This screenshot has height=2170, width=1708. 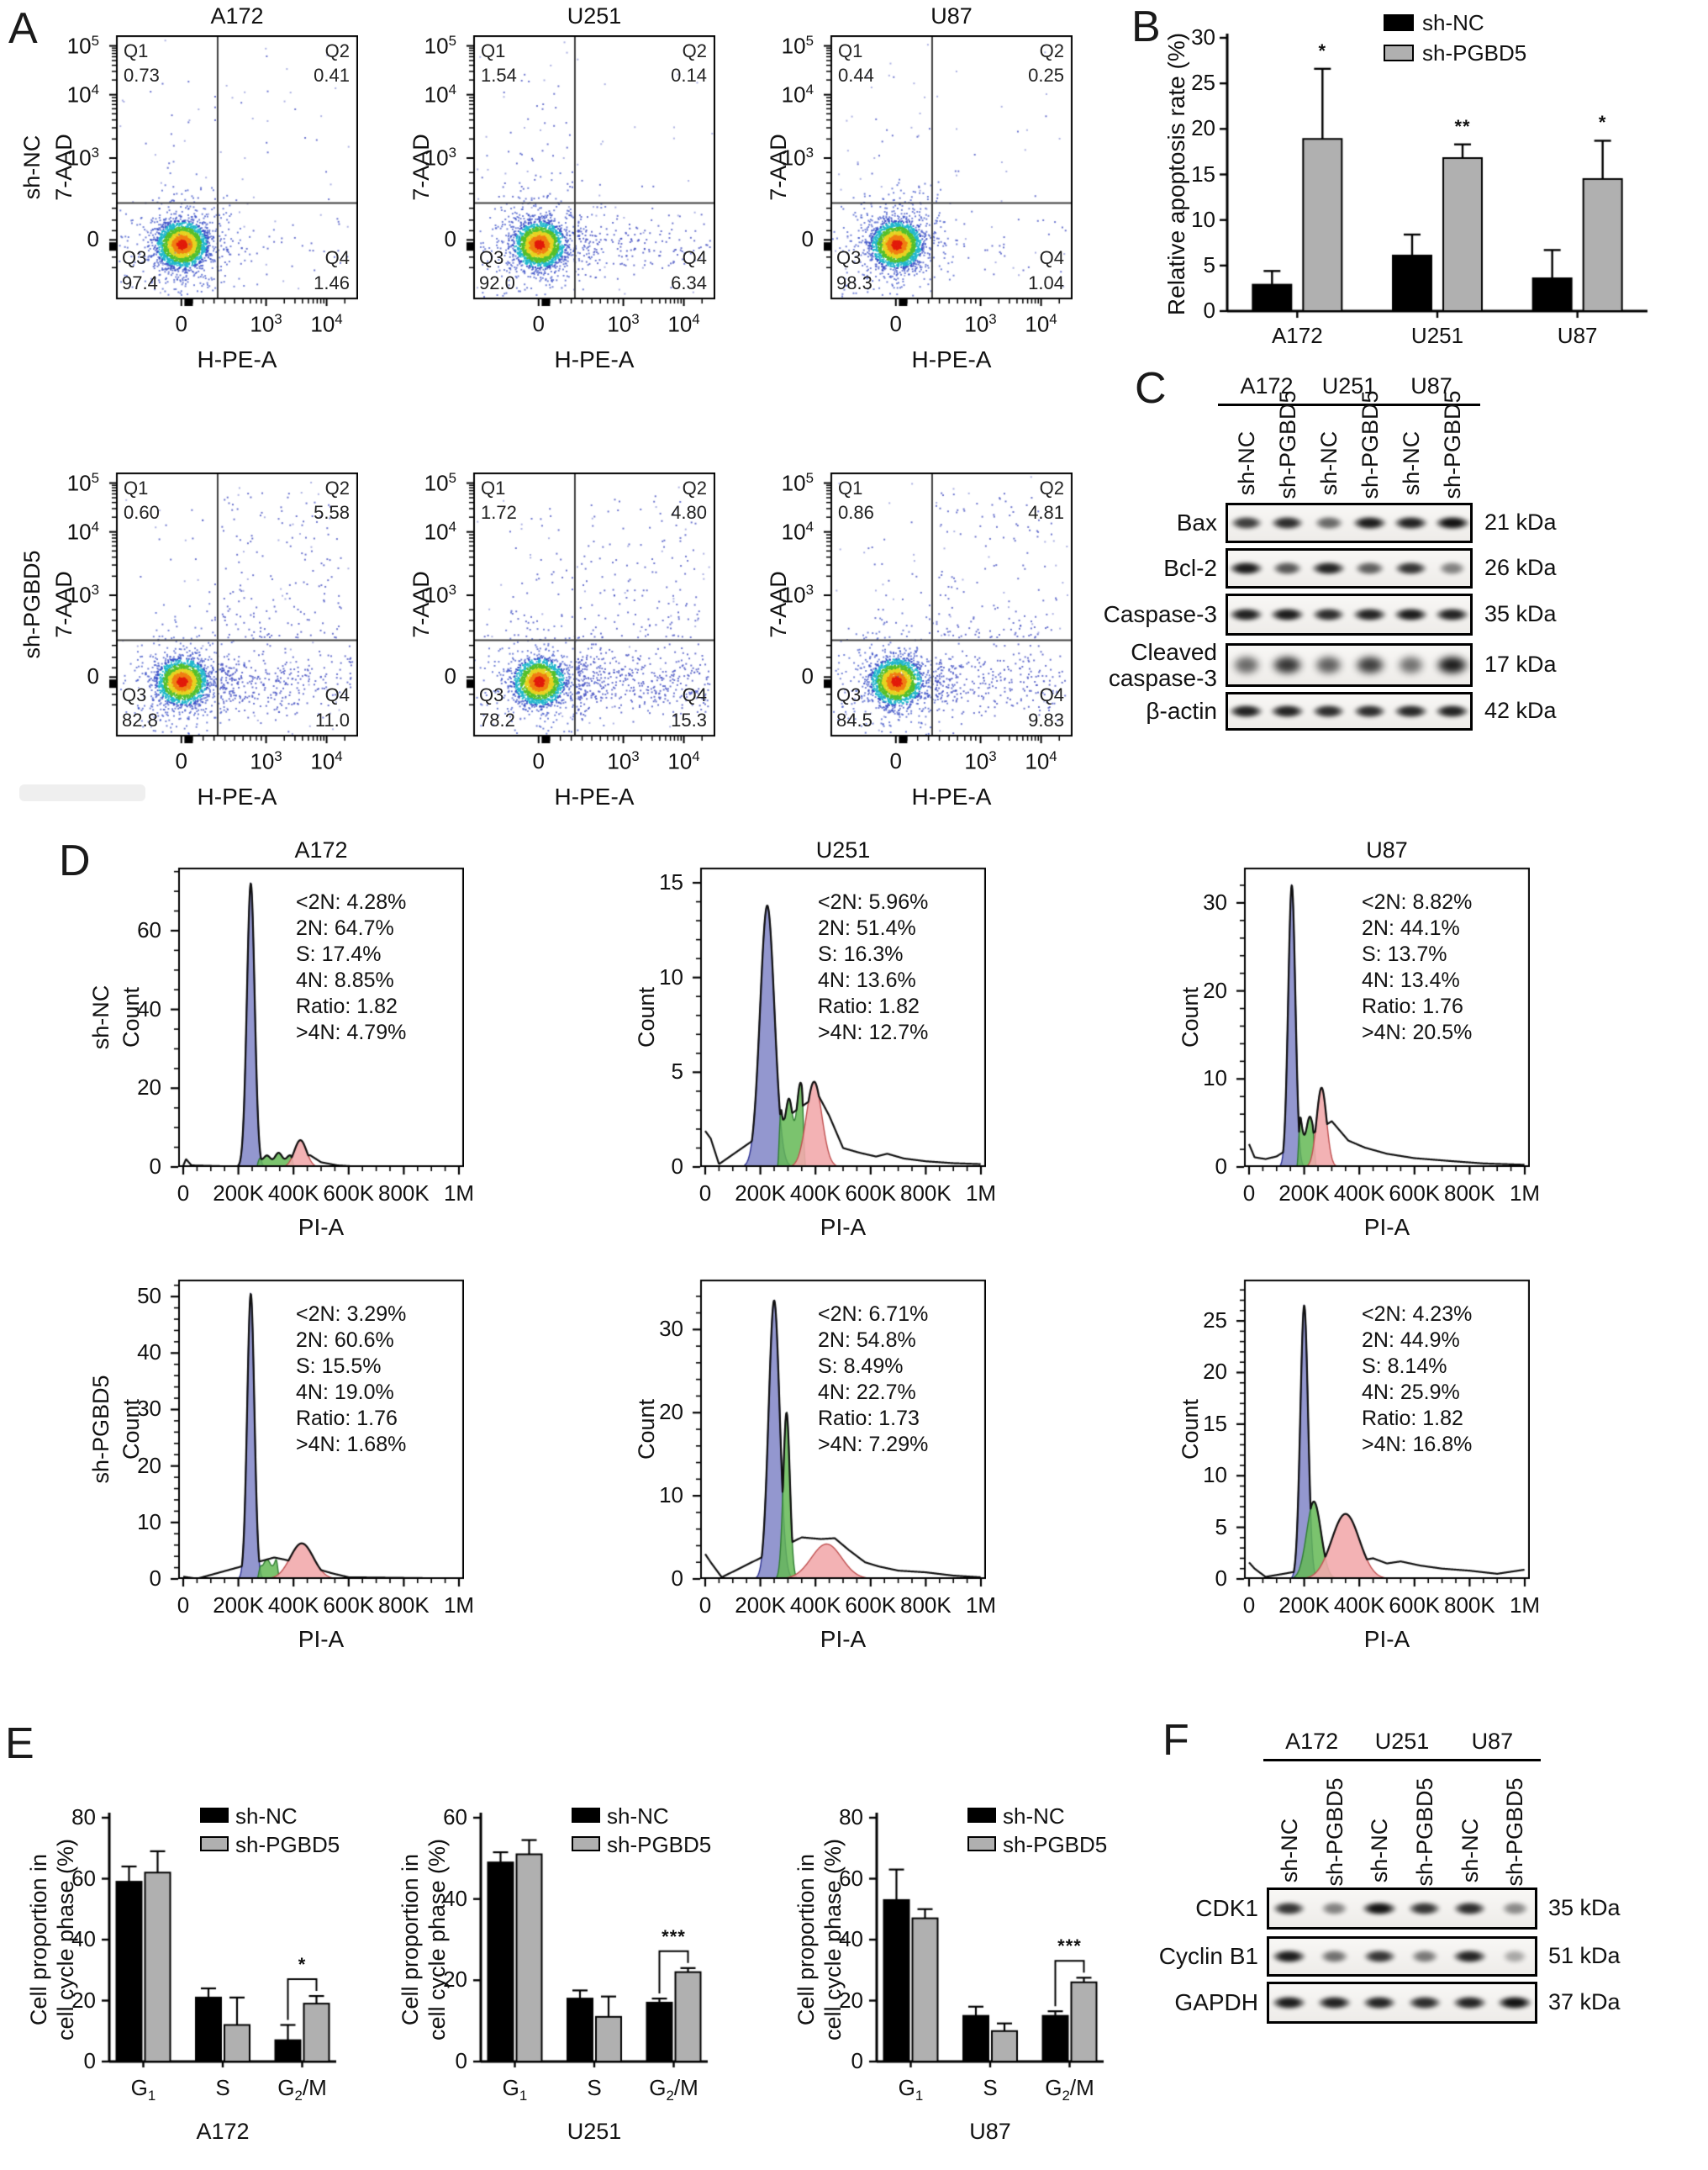 I want to click on hist-x-tick: 0, so click(x=183, y=1193).